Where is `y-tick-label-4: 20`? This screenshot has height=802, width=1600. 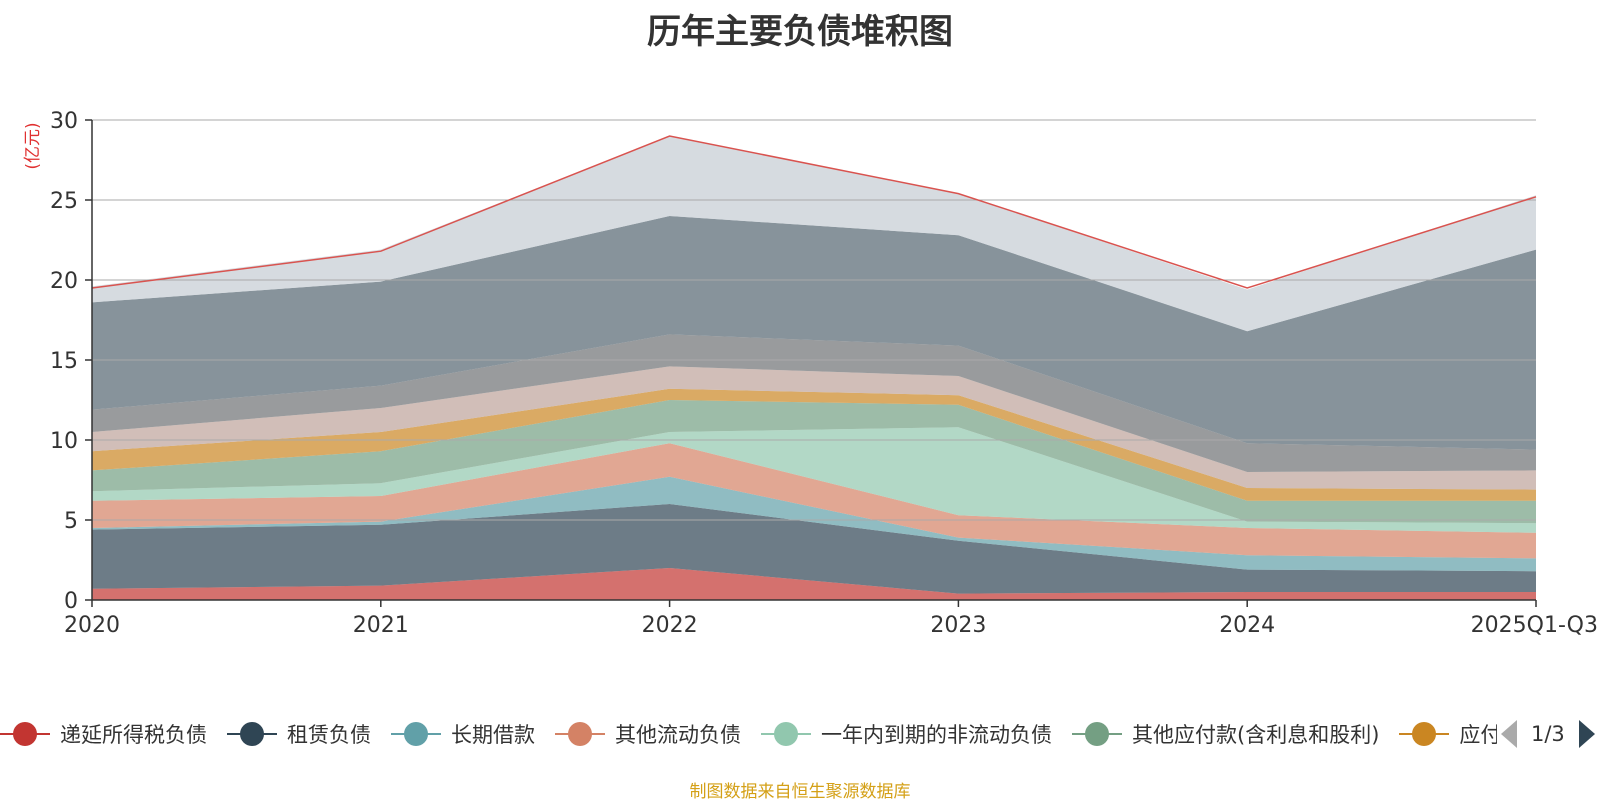 y-tick-label-4: 20 is located at coordinates (64, 281).